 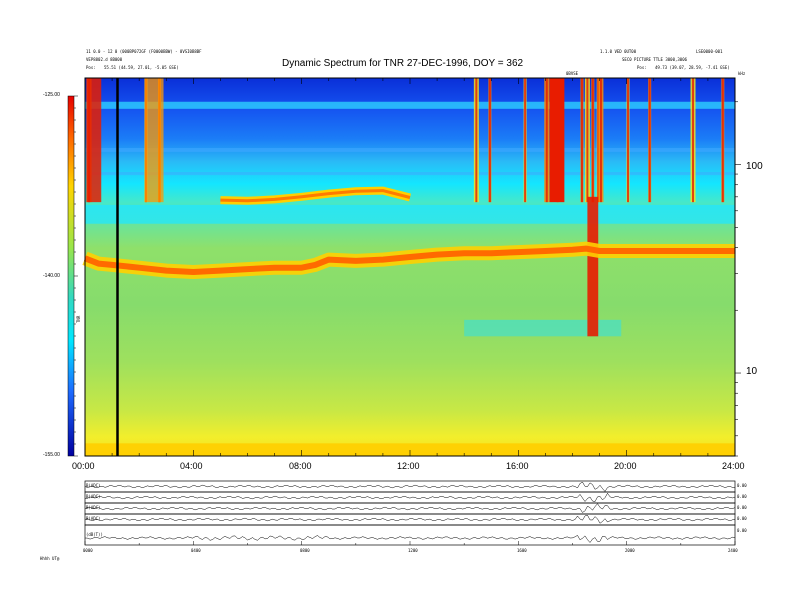 What do you see at coordinates (94, 534) in the screenshot?
I see `panel-label-5: (dB(T))` at bounding box center [94, 534].